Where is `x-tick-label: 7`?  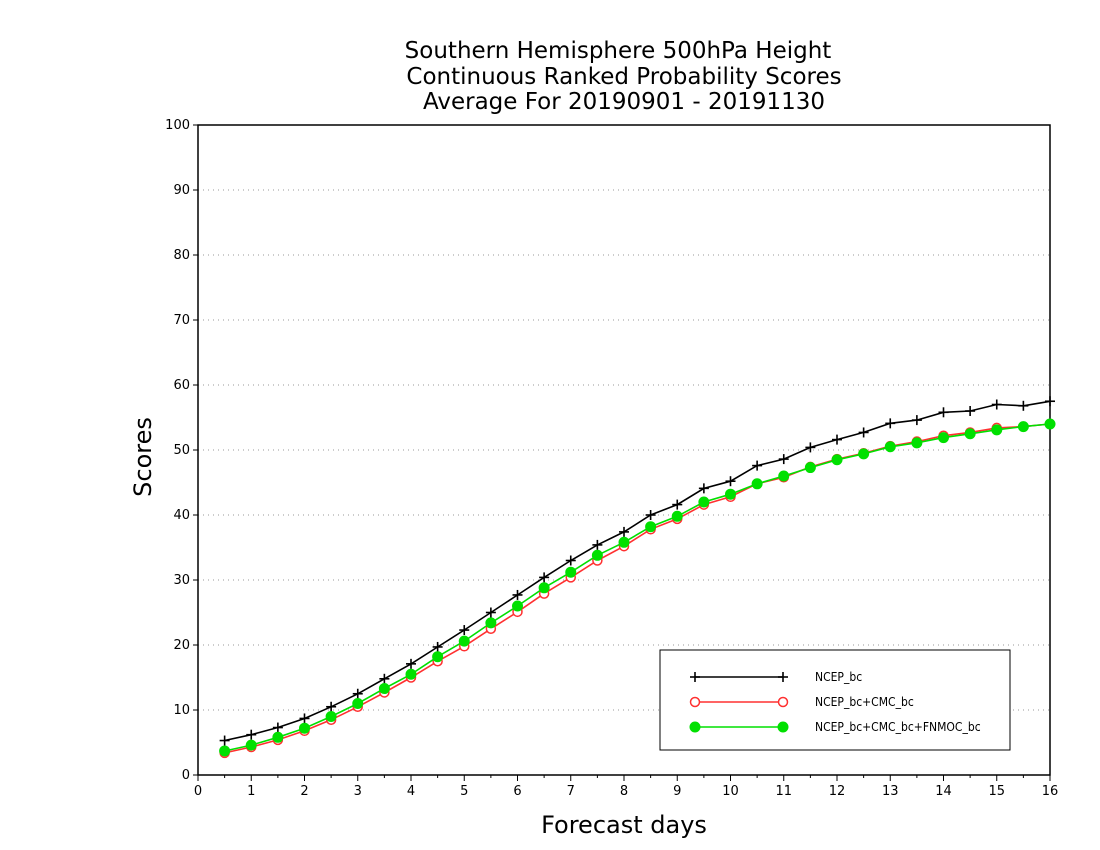
x-tick-label: 7 is located at coordinates (571, 791).